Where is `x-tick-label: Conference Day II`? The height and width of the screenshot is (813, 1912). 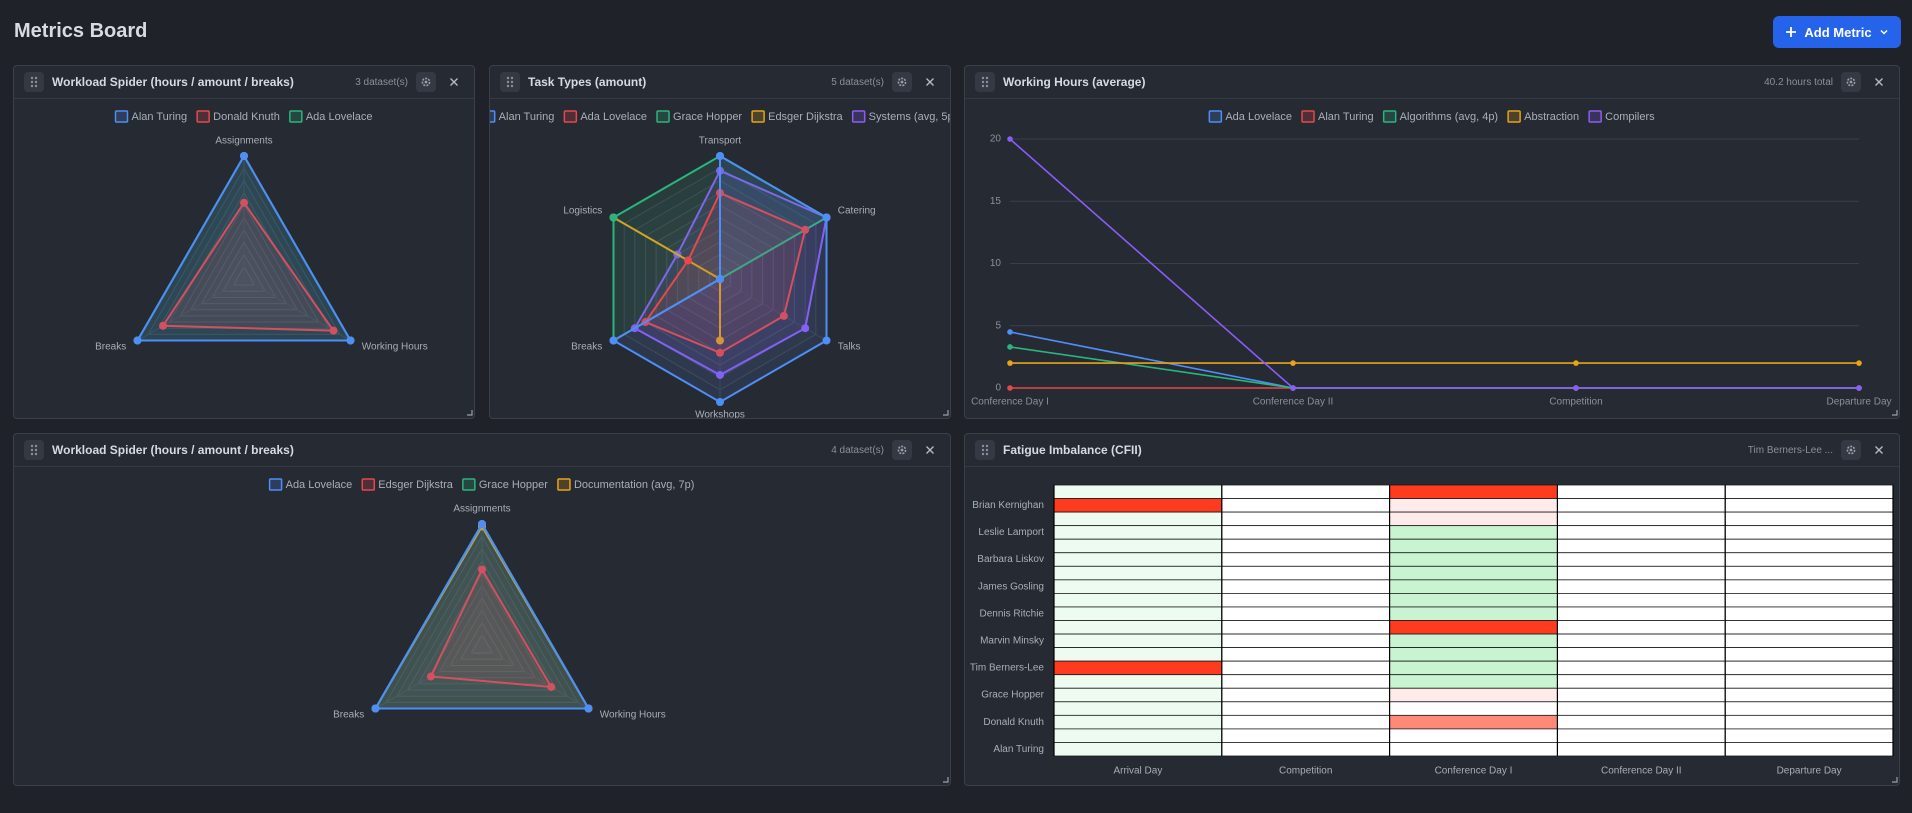 x-tick-label: Conference Day II is located at coordinates (1293, 402).